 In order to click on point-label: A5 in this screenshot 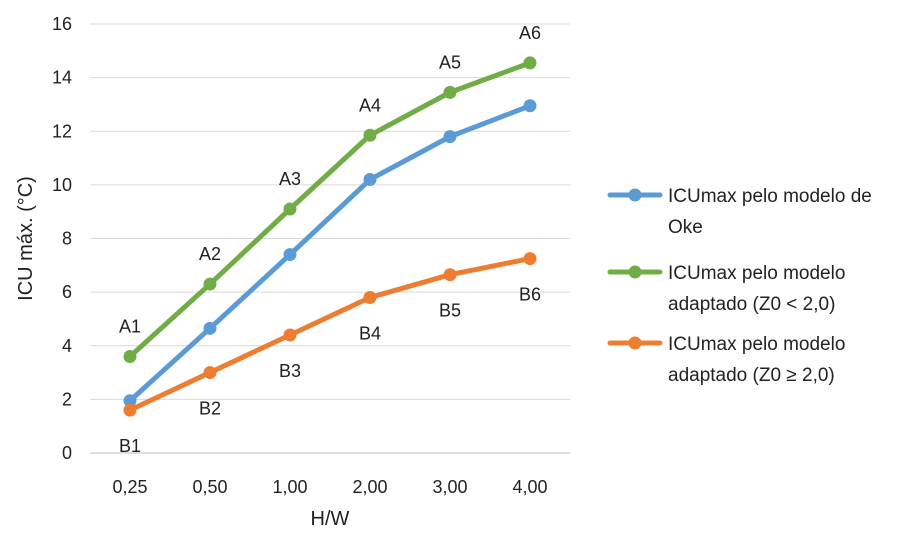, I will do `click(450, 62)`.